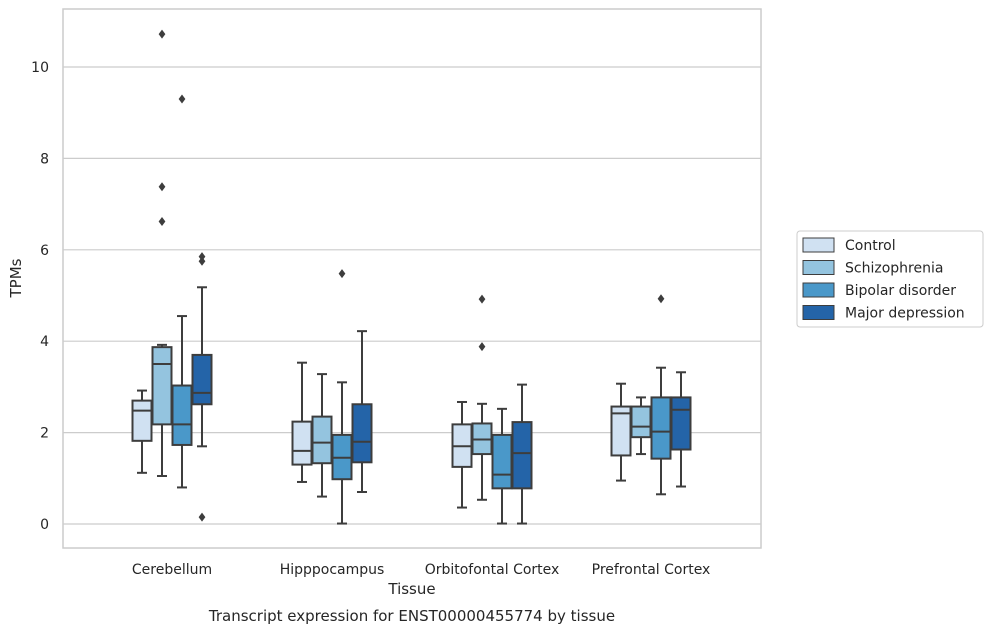 This screenshot has width=992, height=634. Describe the element at coordinates (332, 570) in the screenshot. I see `x-tick-label: Hipppocampus` at that location.